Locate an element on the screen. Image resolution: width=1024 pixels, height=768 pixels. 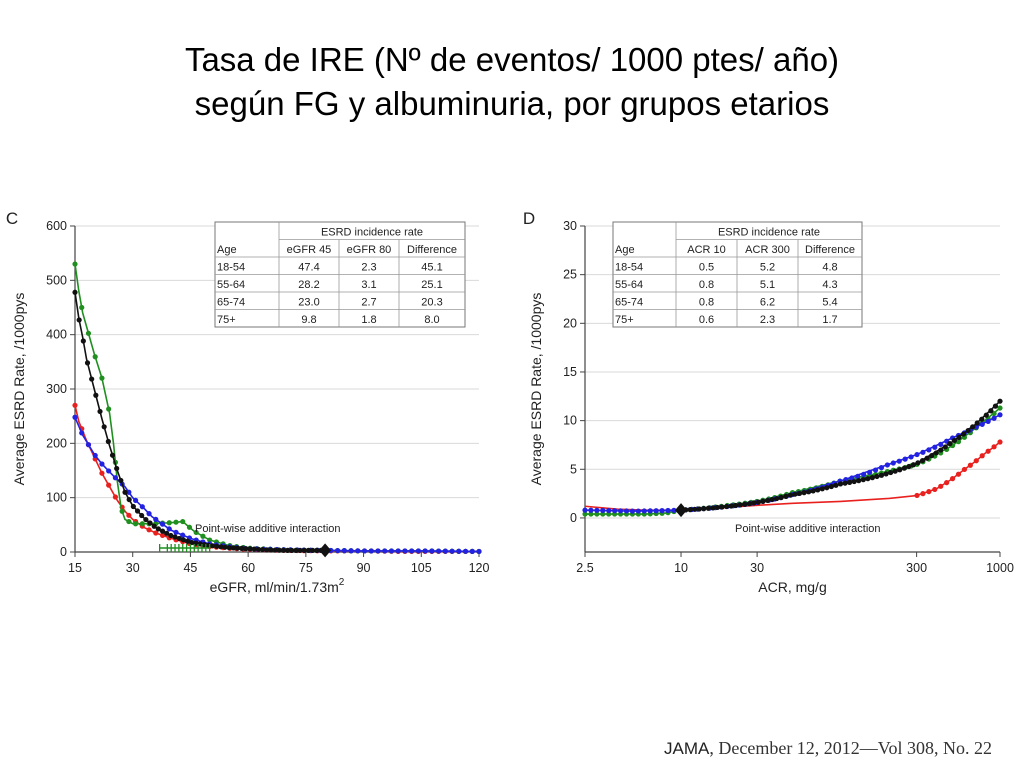
interaction-annotation: Point-wise additive interaction is located at coordinates (808, 529).